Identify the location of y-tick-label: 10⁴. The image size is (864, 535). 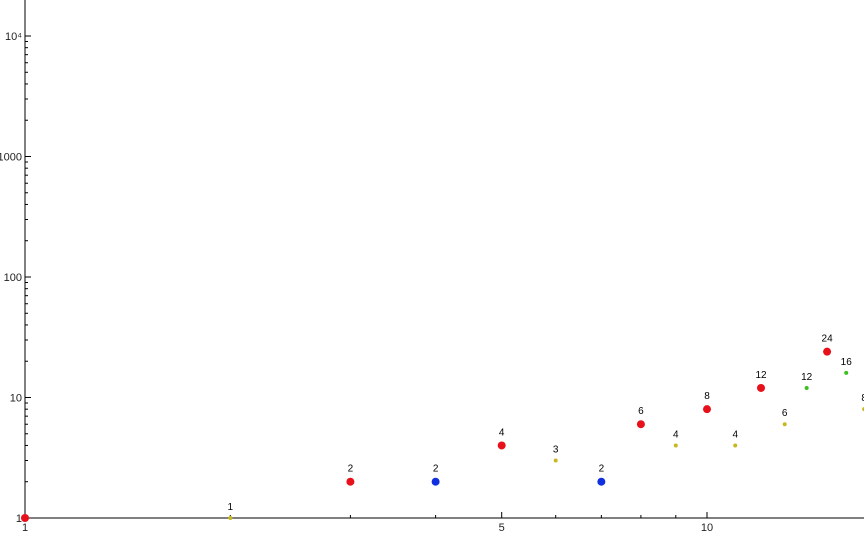
(13, 37).